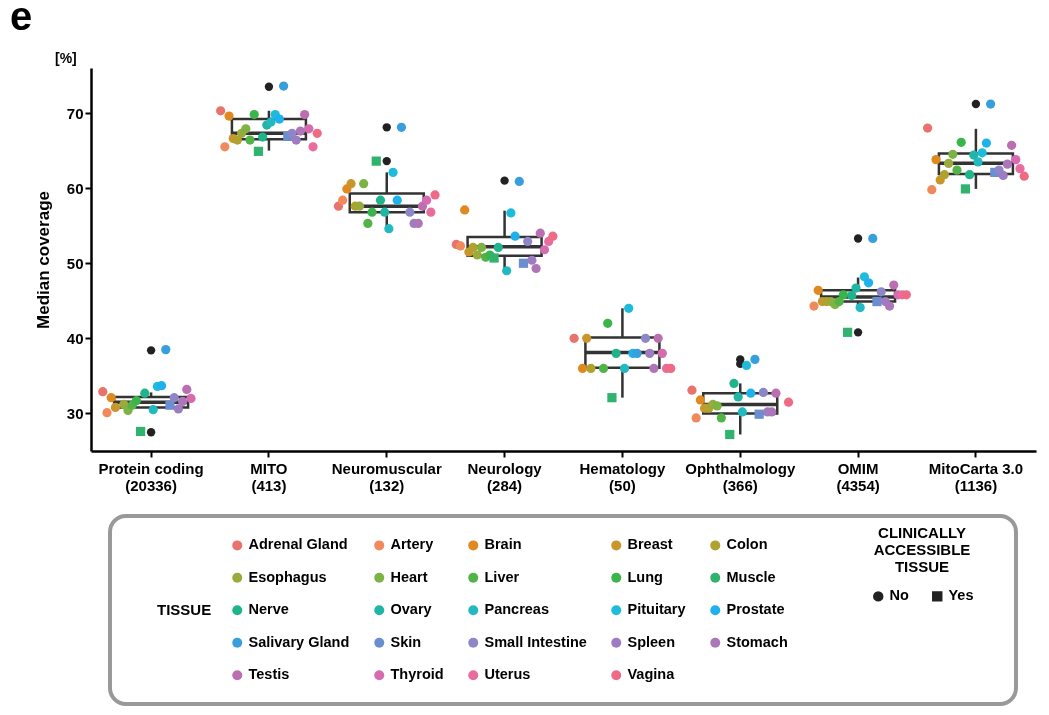  I want to click on legend-label: Esophagus, so click(287, 576).